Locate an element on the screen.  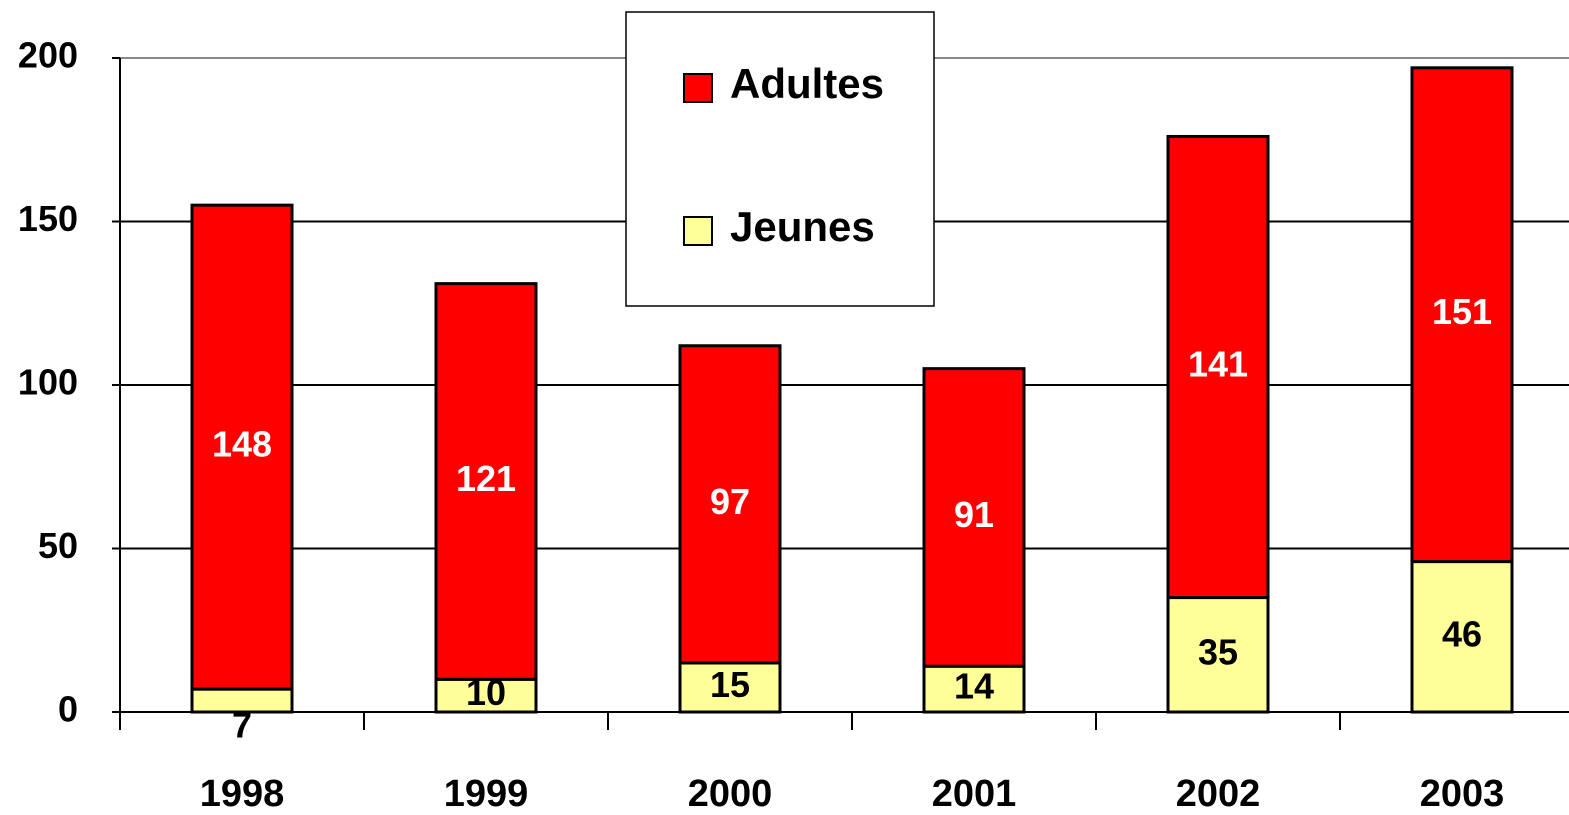
y-tick-label: 150 is located at coordinates (48, 218).